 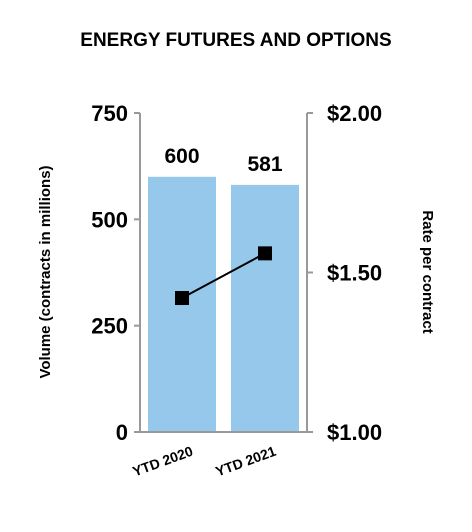 I want to click on left-axis-tick-label: 250, so click(x=109, y=326).